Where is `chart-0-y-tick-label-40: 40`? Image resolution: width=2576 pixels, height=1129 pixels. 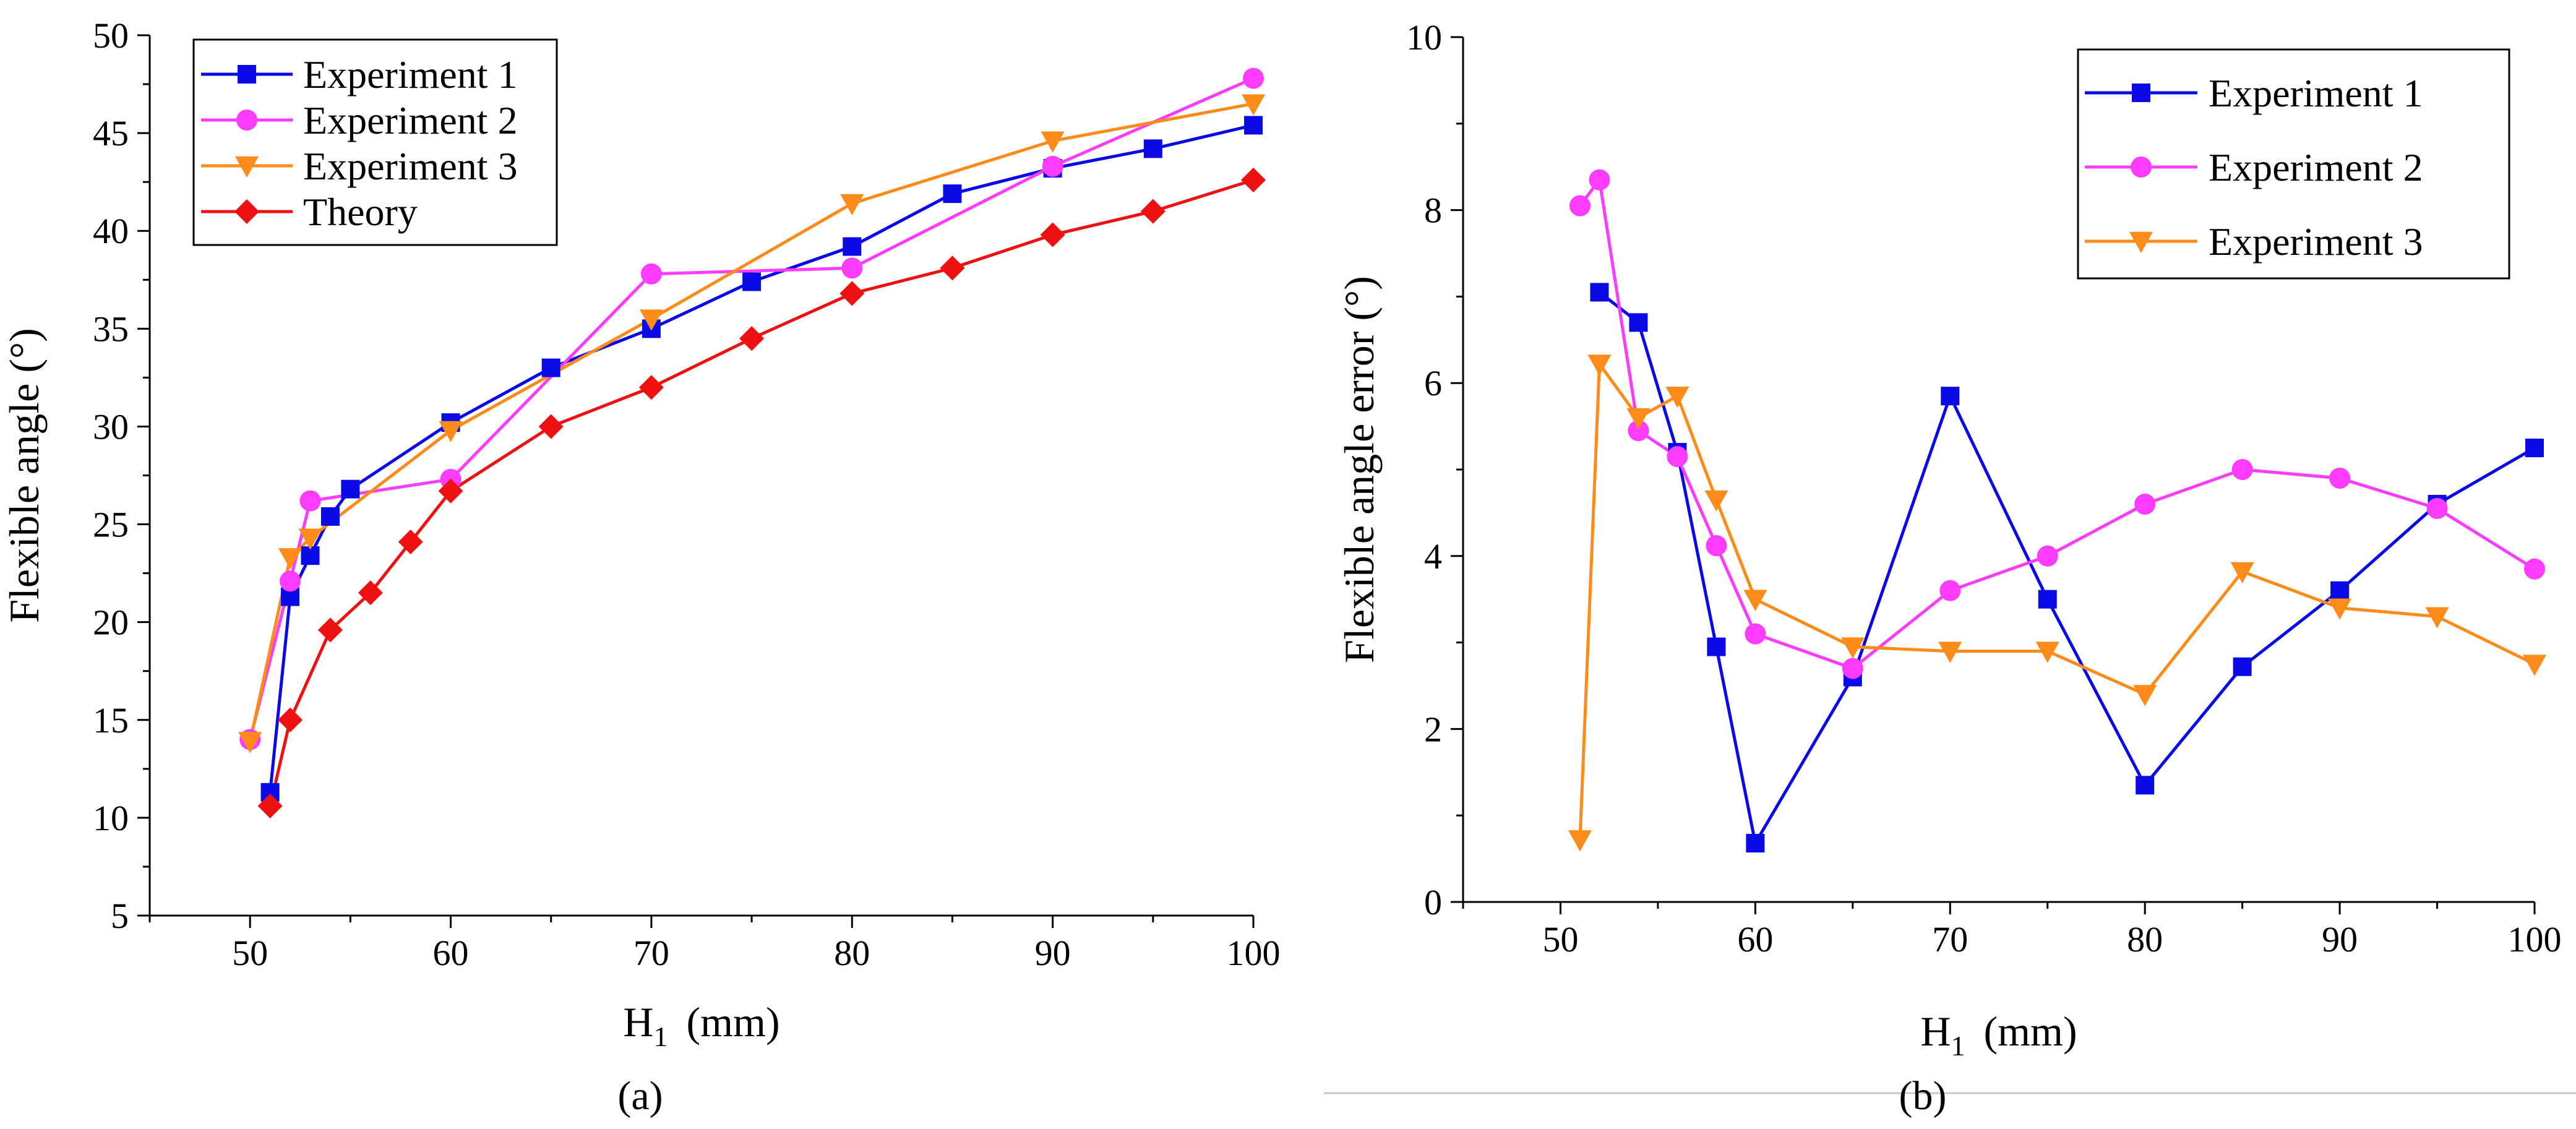
chart-0-y-tick-label-40: 40 is located at coordinates (111, 231).